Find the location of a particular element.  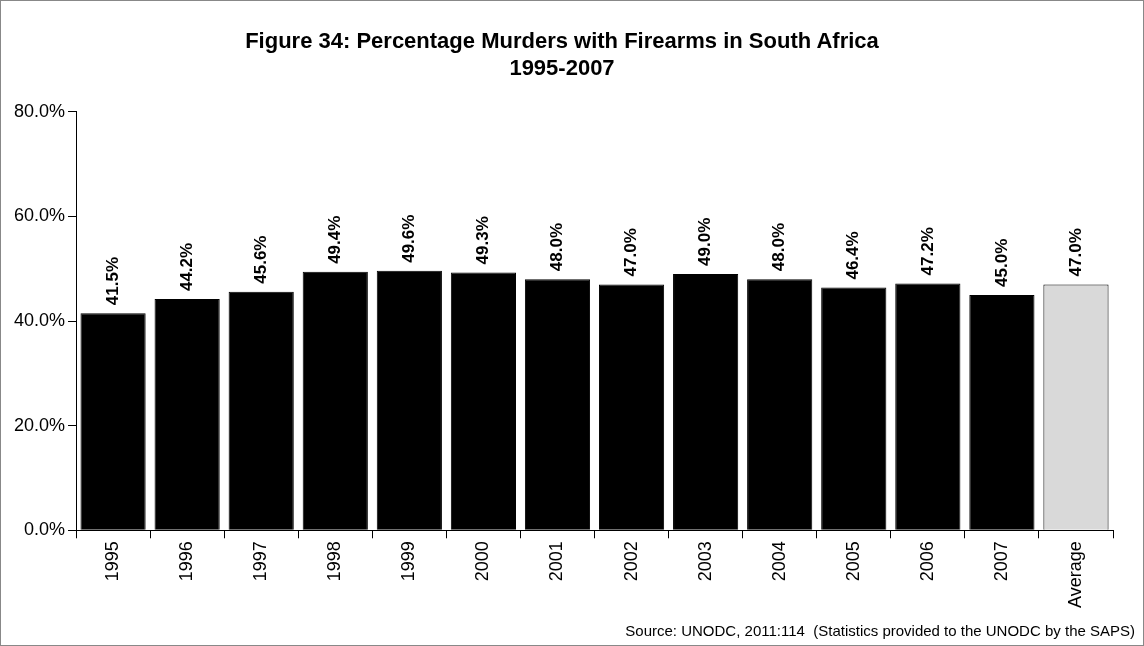

x-tick-label: 1998 is located at coordinates (334, 561).